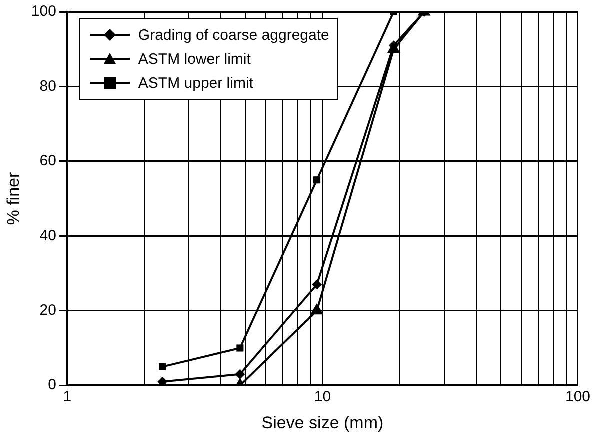 The width and height of the screenshot is (598, 438). What do you see at coordinates (13, 199) in the screenshot?
I see `y-axis-title: % finer` at bounding box center [13, 199].